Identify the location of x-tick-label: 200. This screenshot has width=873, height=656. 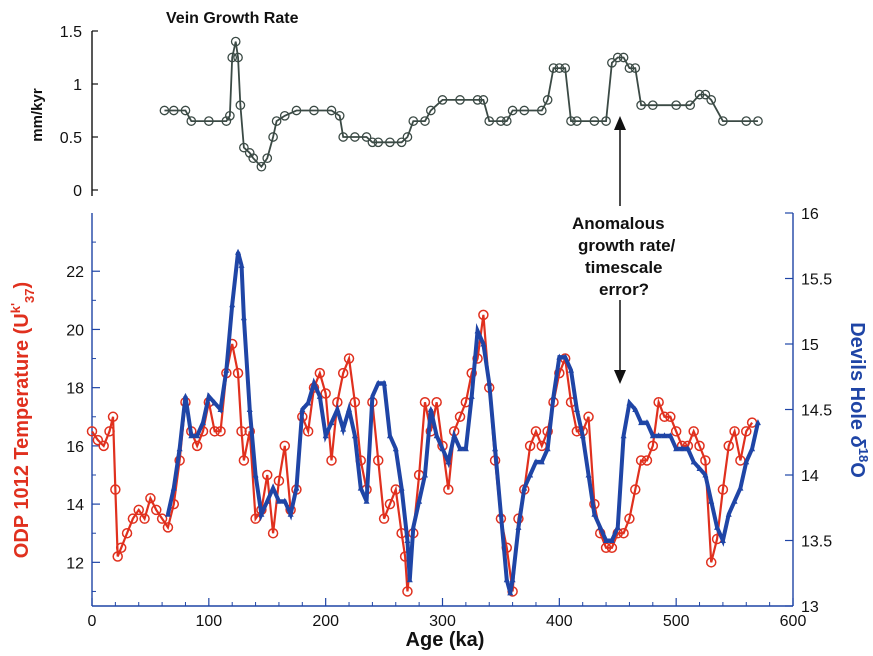
(325, 621).